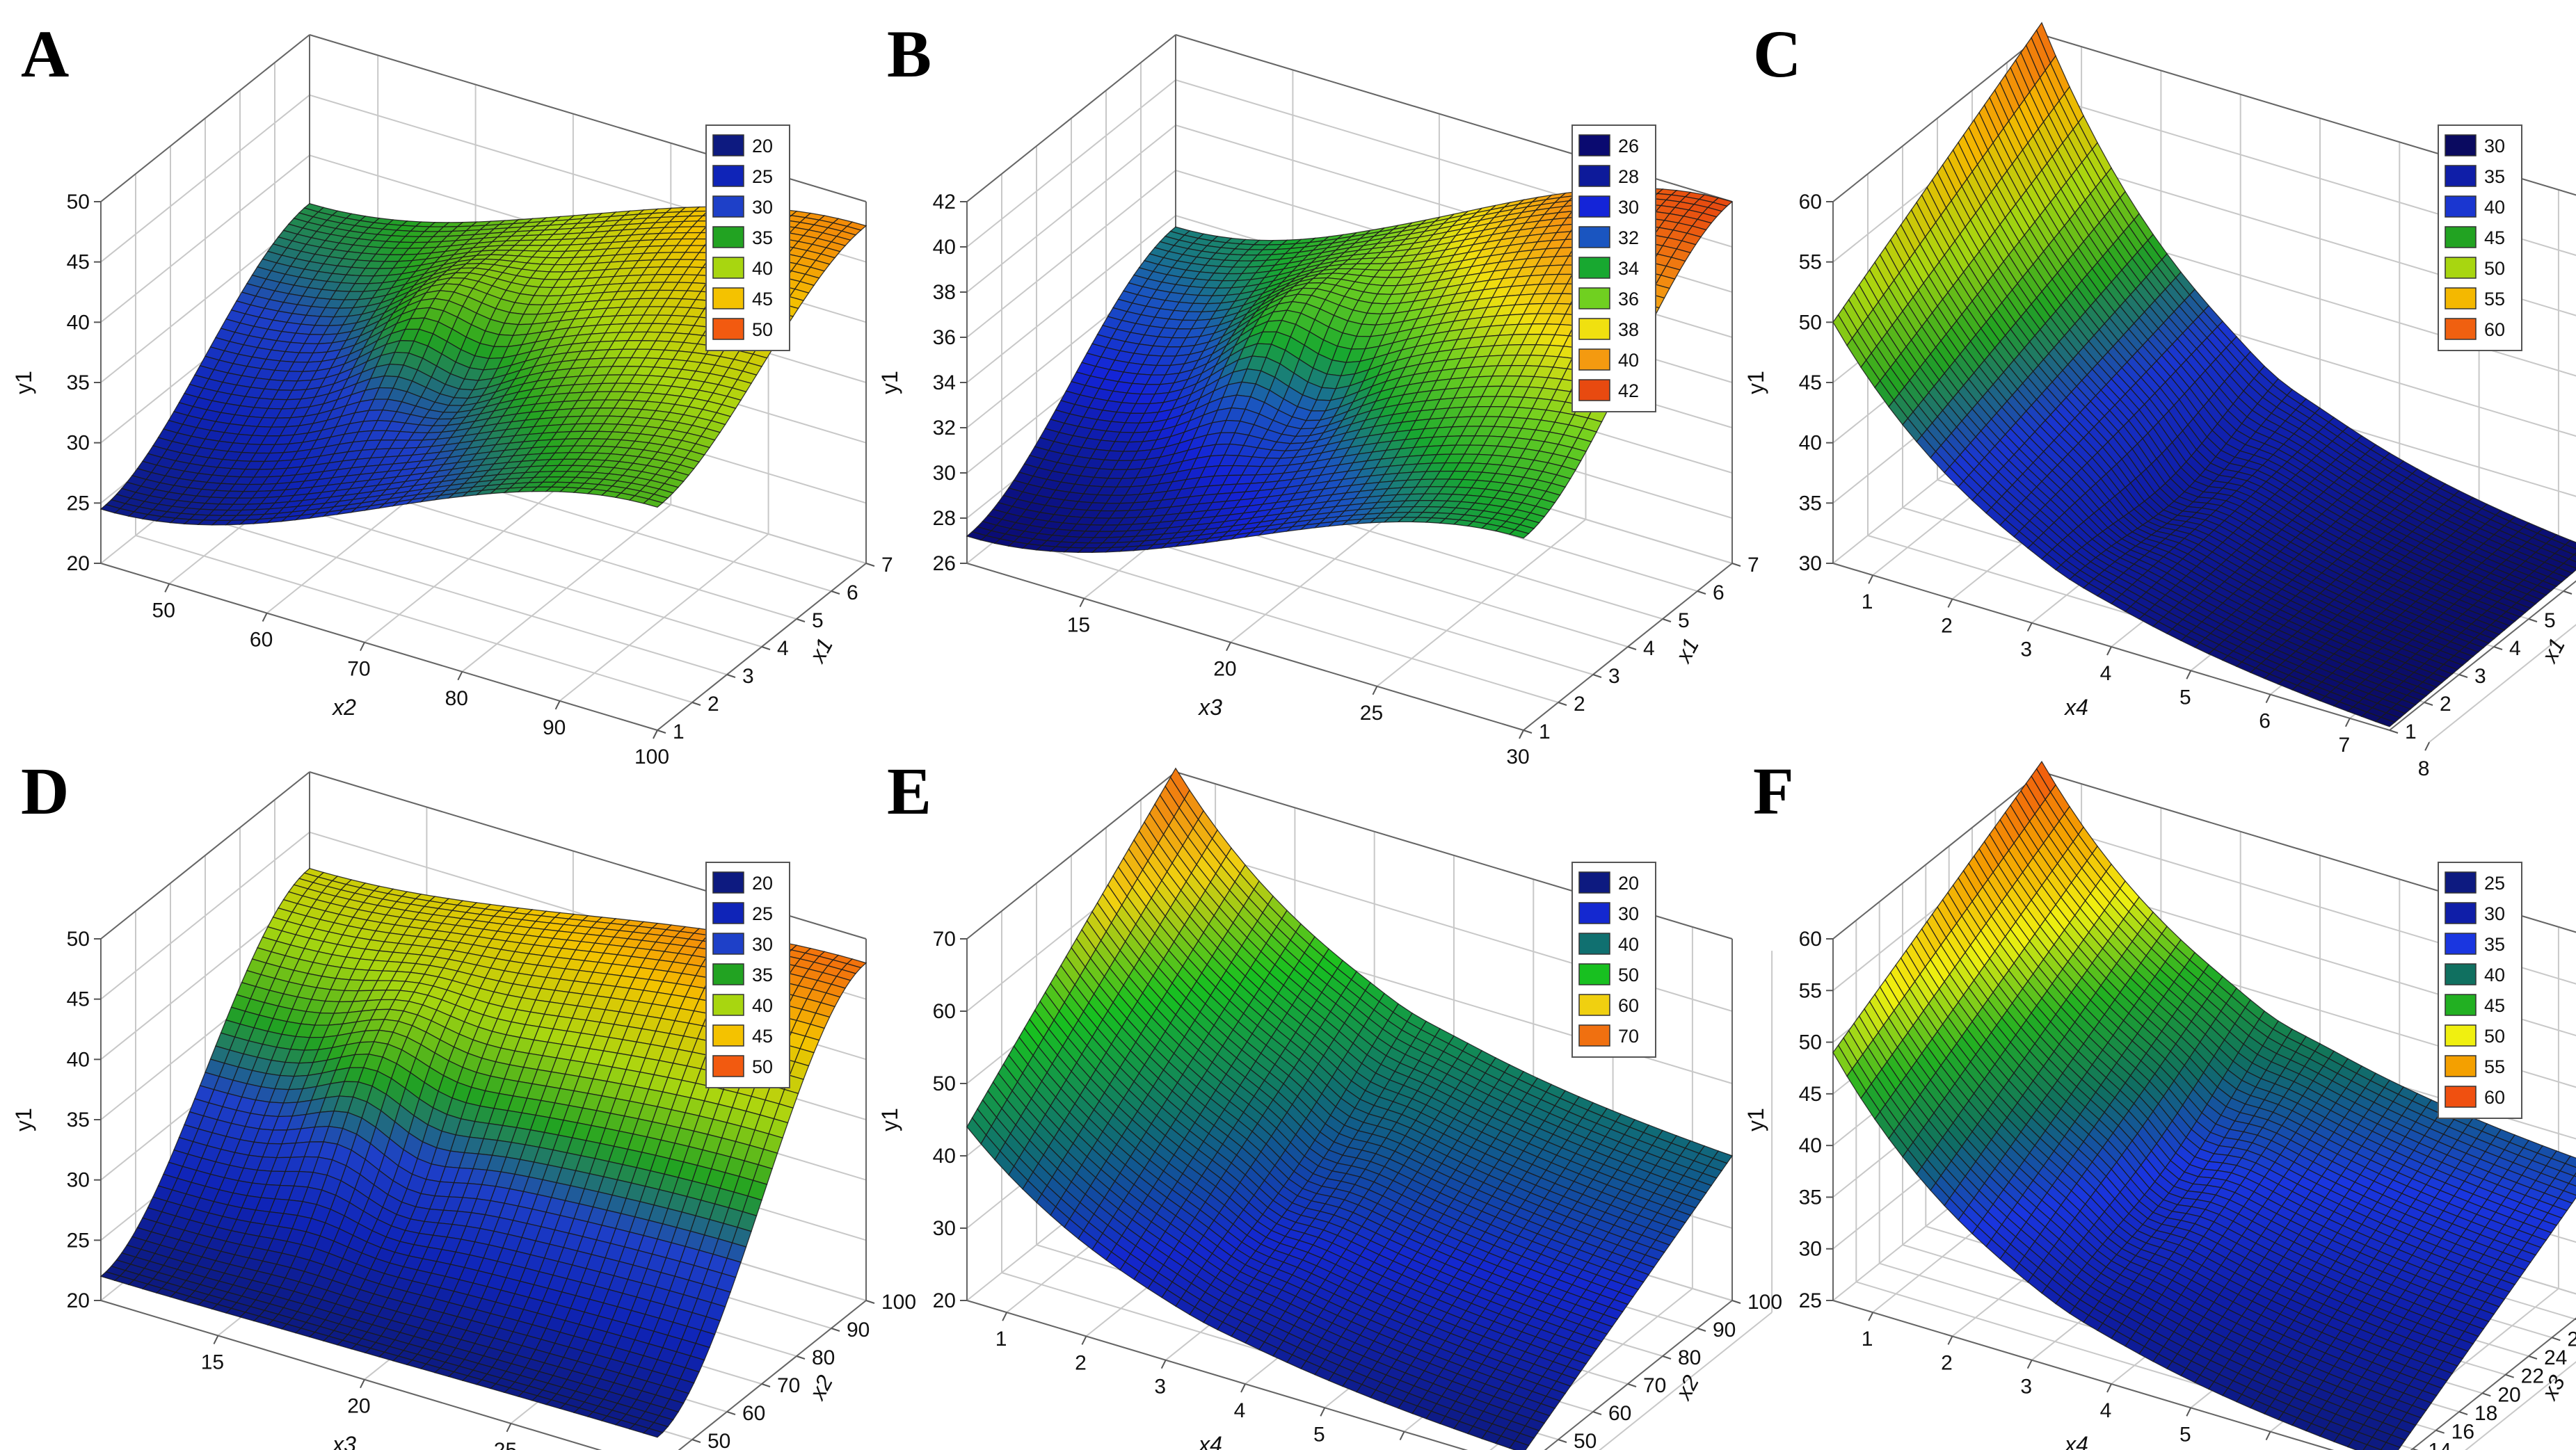 Image resolution: width=2576 pixels, height=1450 pixels. What do you see at coordinates (1628, 299) in the screenshot?
I see `legend-entry: 36` at bounding box center [1628, 299].